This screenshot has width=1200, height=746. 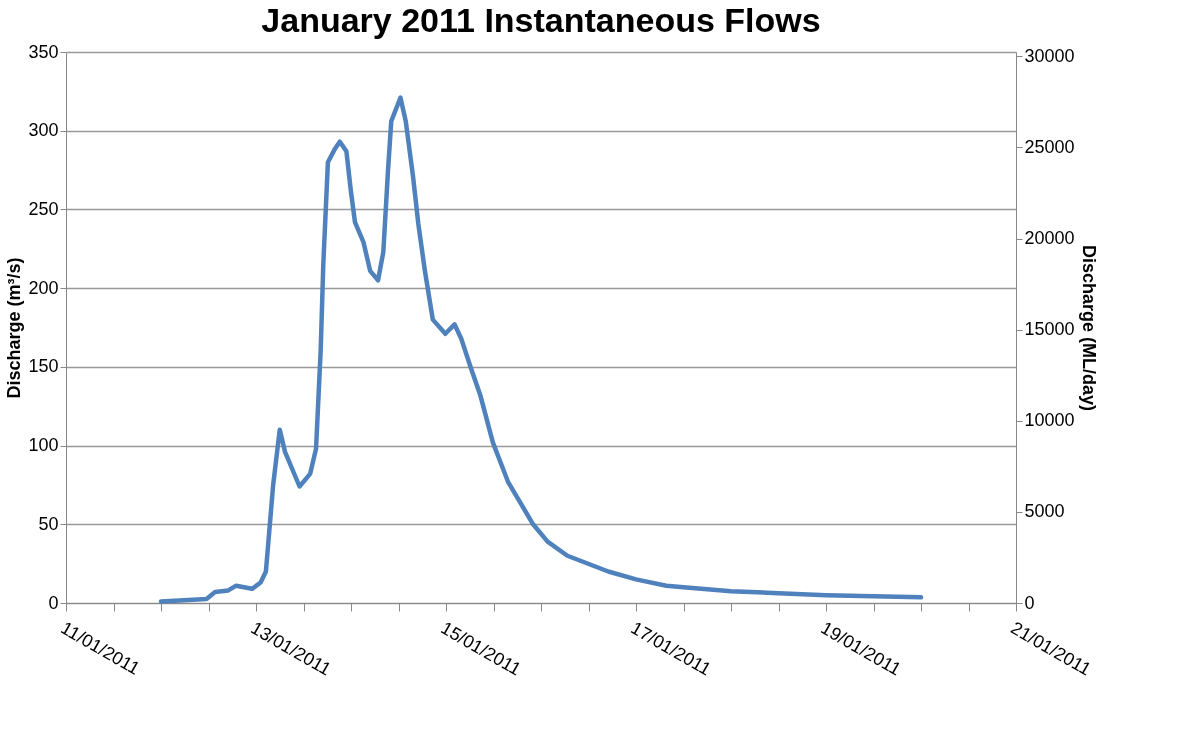 I want to click on y2-tick-label: 15000, so click(x=1049, y=329).